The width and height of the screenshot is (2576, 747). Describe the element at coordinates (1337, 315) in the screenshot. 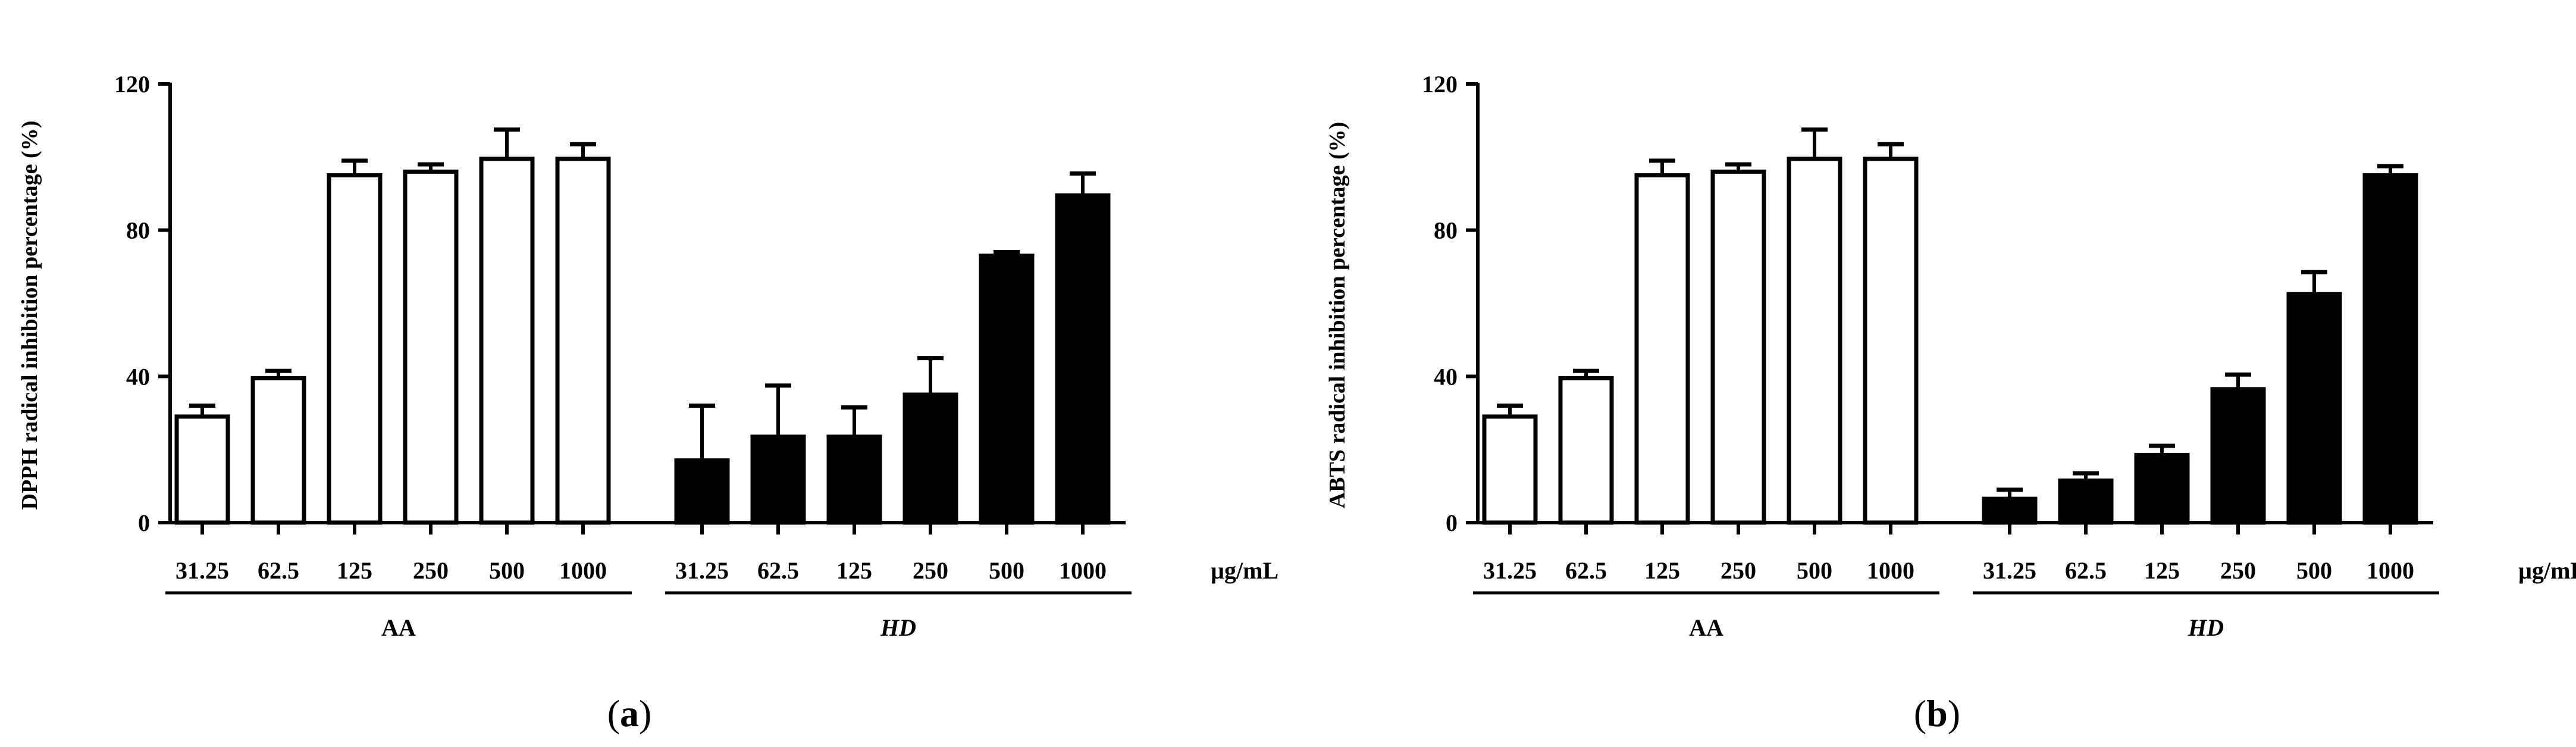

I see `y-axis-label: ABTS radical inhibition percentage (%)` at that location.